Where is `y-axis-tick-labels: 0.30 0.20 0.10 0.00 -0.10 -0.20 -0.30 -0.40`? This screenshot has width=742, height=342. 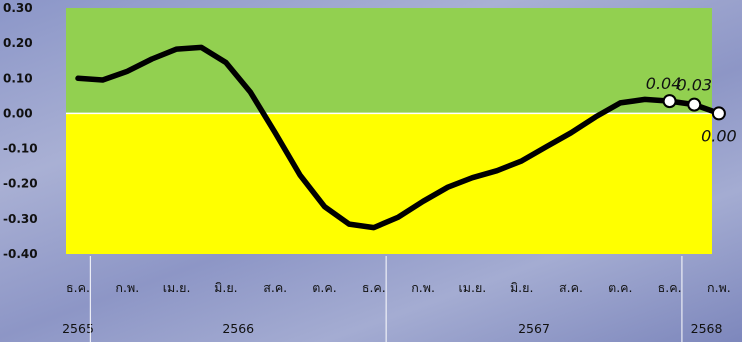 y-axis-tick-labels: 0.30 0.20 0.10 0.00 -0.10 -0.20 -0.30 -0.40 is located at coordinates (20, 131).